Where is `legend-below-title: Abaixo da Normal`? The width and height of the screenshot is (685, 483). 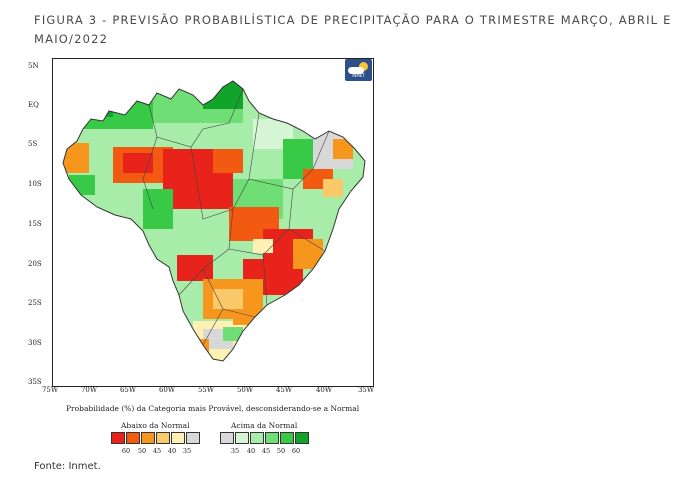
legend-below-title: Abaixo da Normal is located at coordinates (155, 425).